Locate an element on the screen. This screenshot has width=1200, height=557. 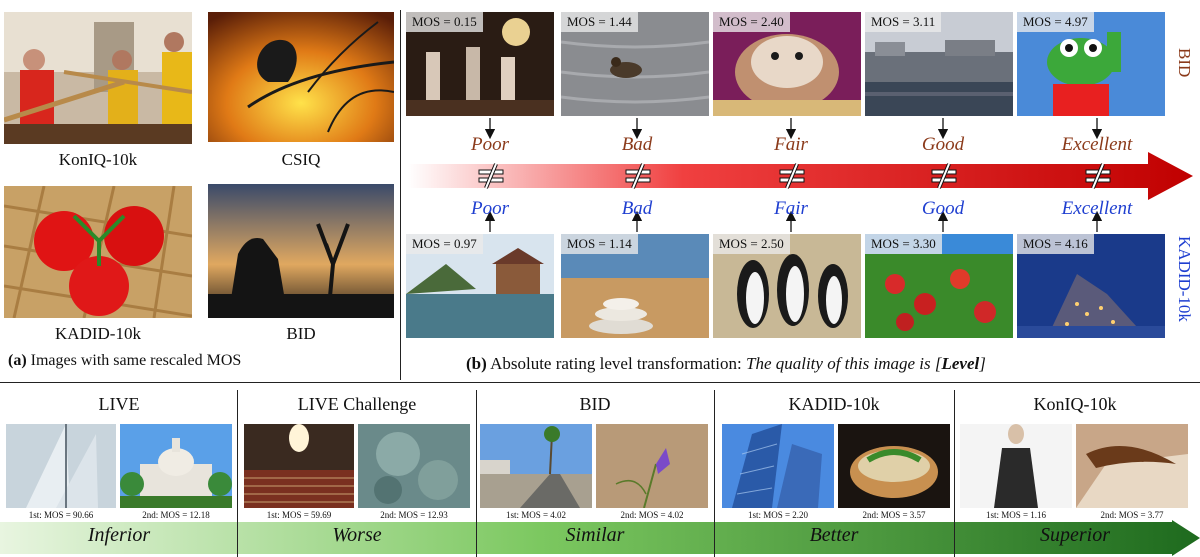
kadid-level-2: Bad is located at coordinates (637, 208).